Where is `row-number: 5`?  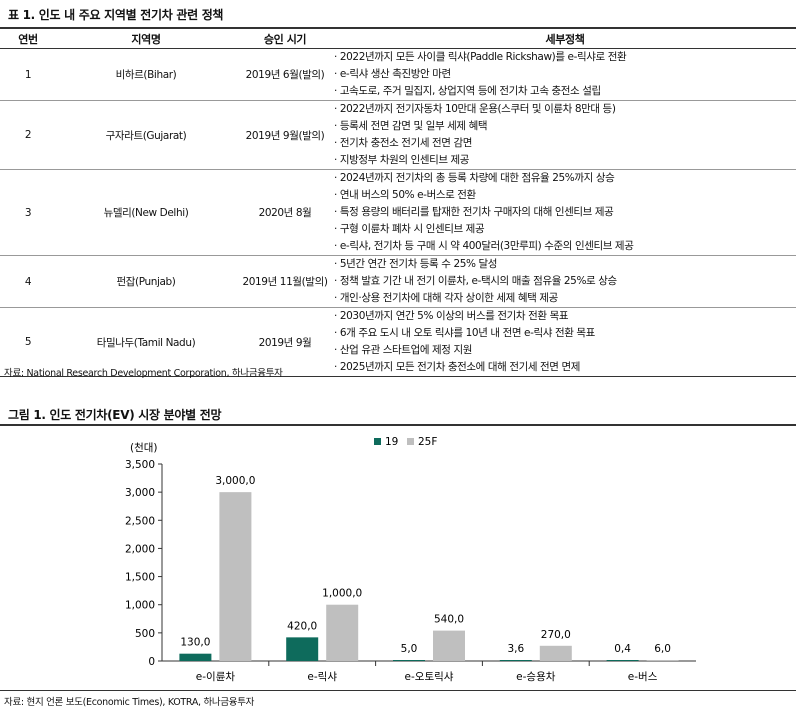
row-number: 5 is located at coordinates (28, 342).